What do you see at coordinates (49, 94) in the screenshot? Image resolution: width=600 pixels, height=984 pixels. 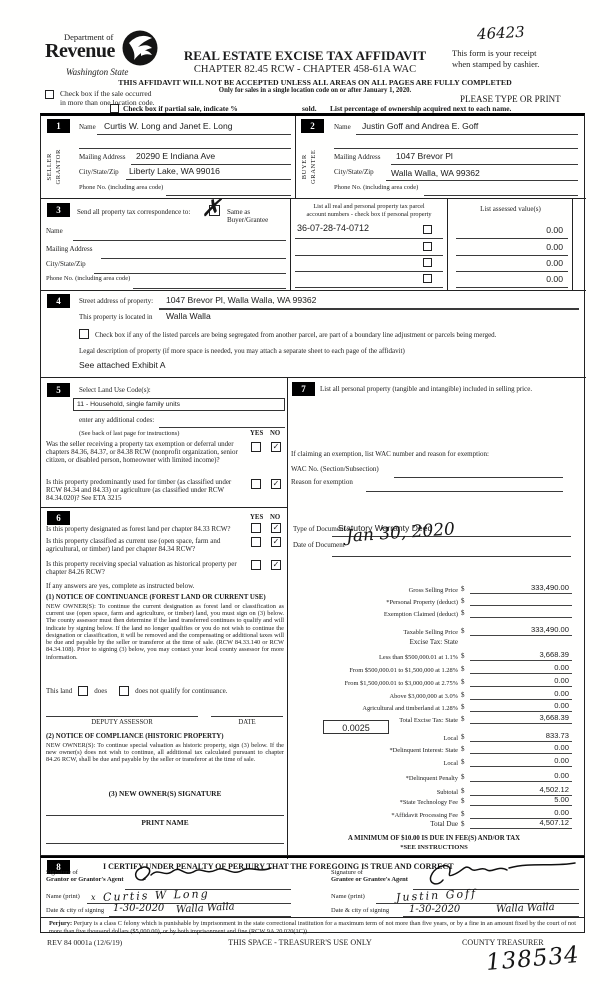 I see `multi-location-checkbox` at bounding box center [49, 94].